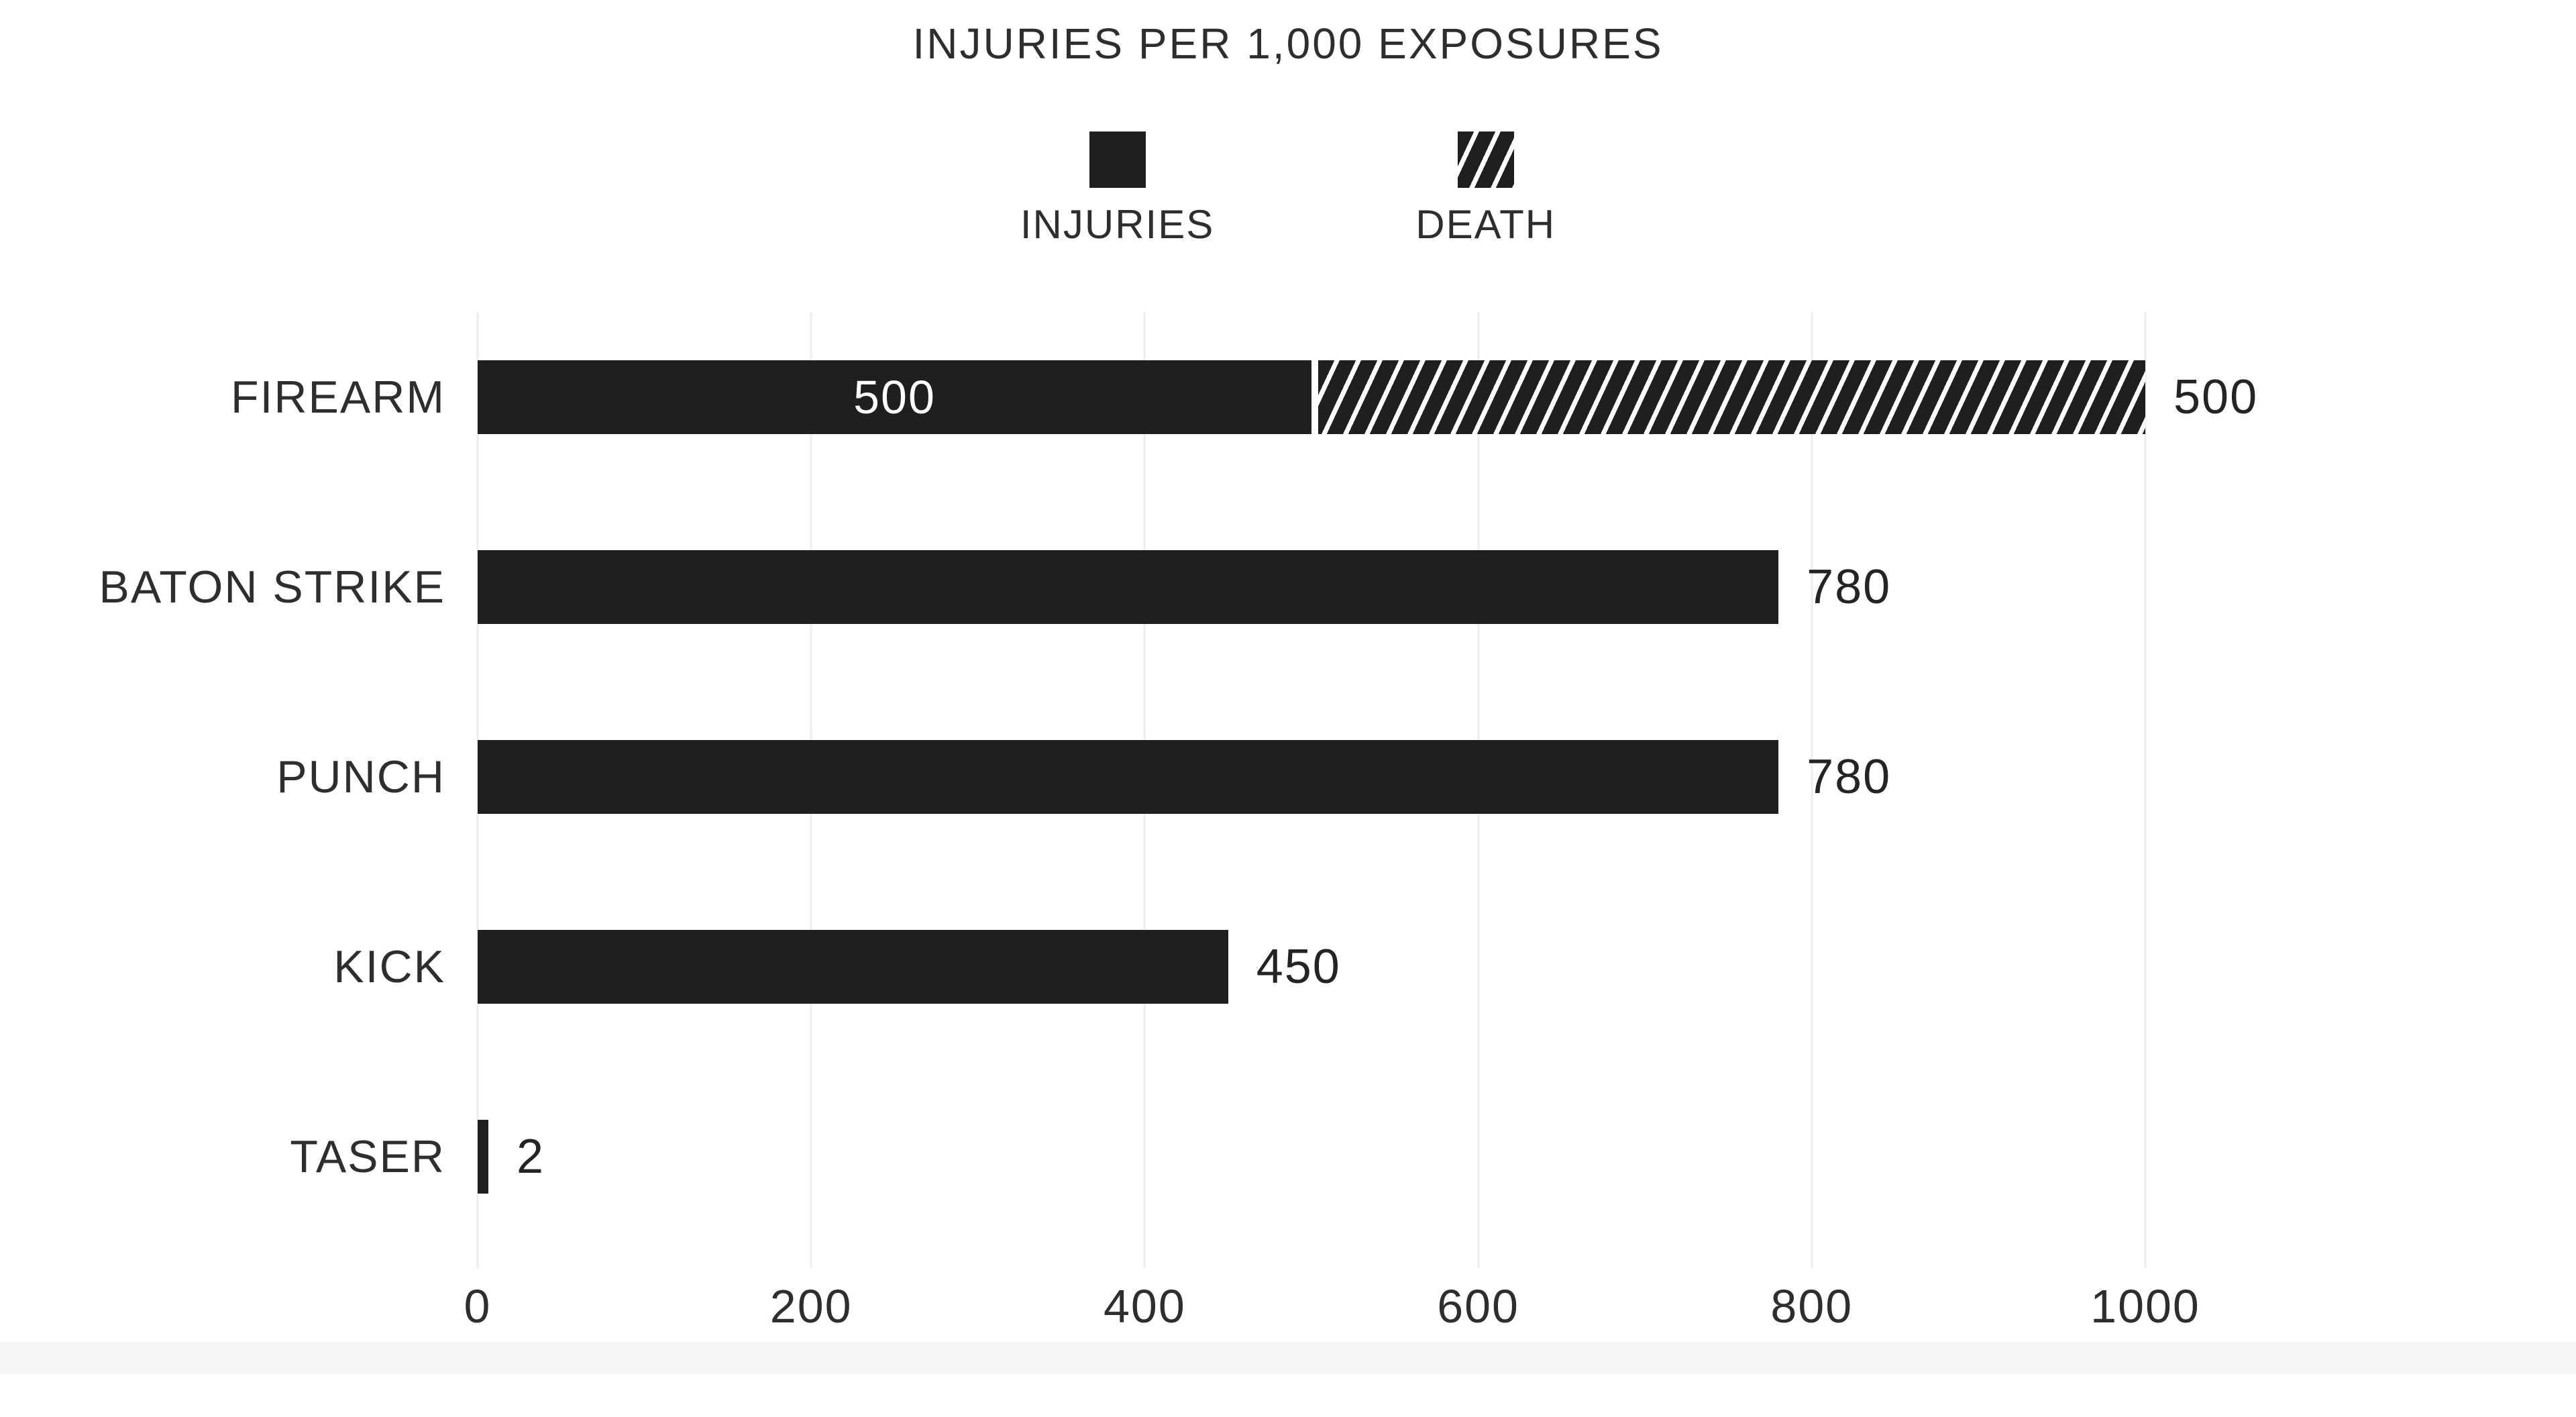  I want to click on bar-line: 450, so click(1311, 966).